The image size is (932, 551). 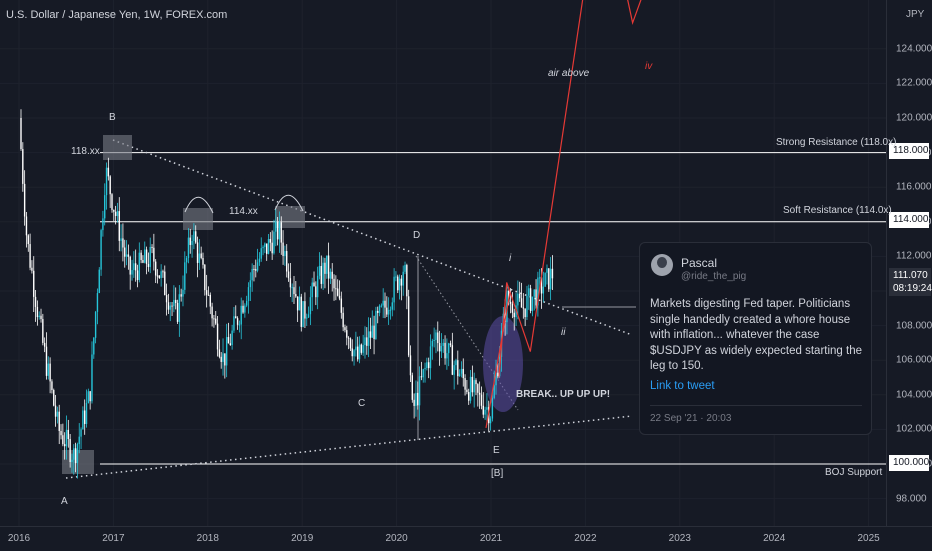 I want to click on boj-support-label: BOJ Support, so click(x=854, y=472).